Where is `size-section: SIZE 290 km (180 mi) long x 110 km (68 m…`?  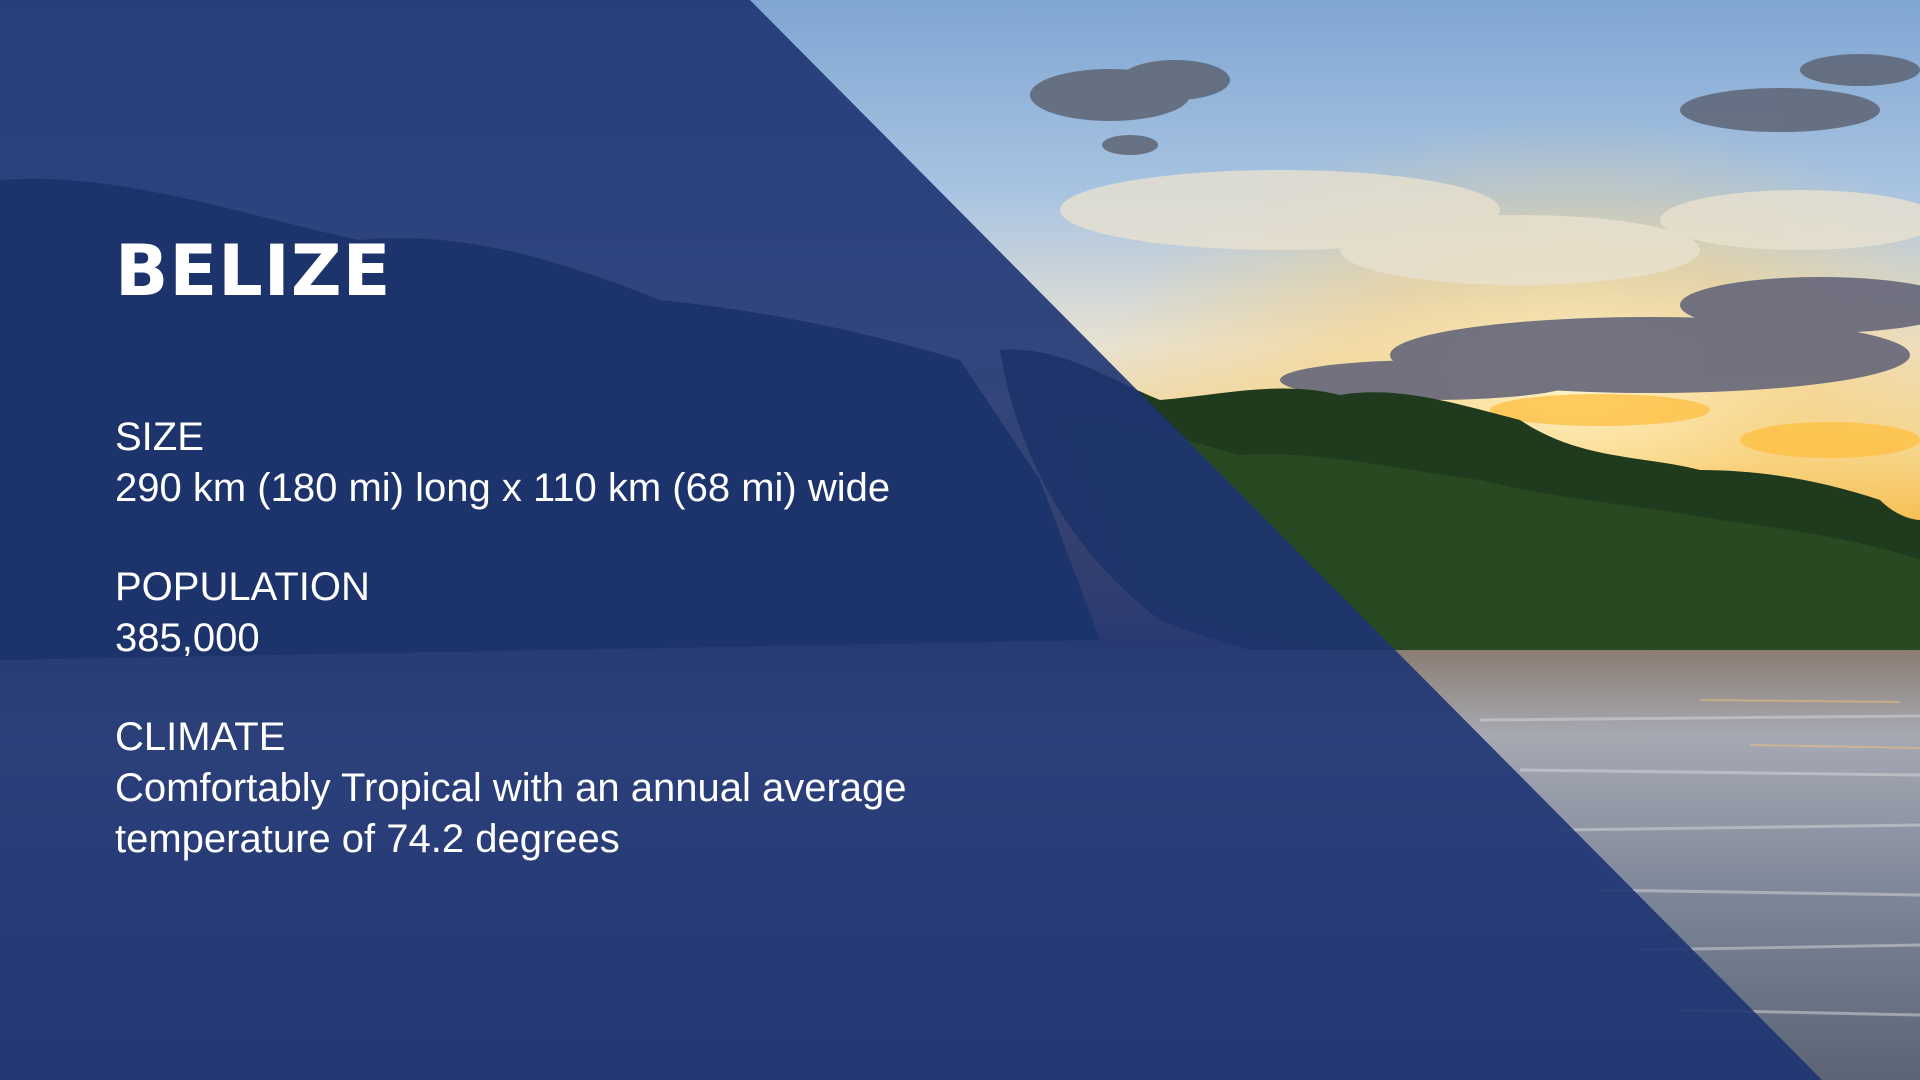 size-section: SIZE 290 km (180 mi) long x 110 km (68 m… is located at coordinates (605, 463).